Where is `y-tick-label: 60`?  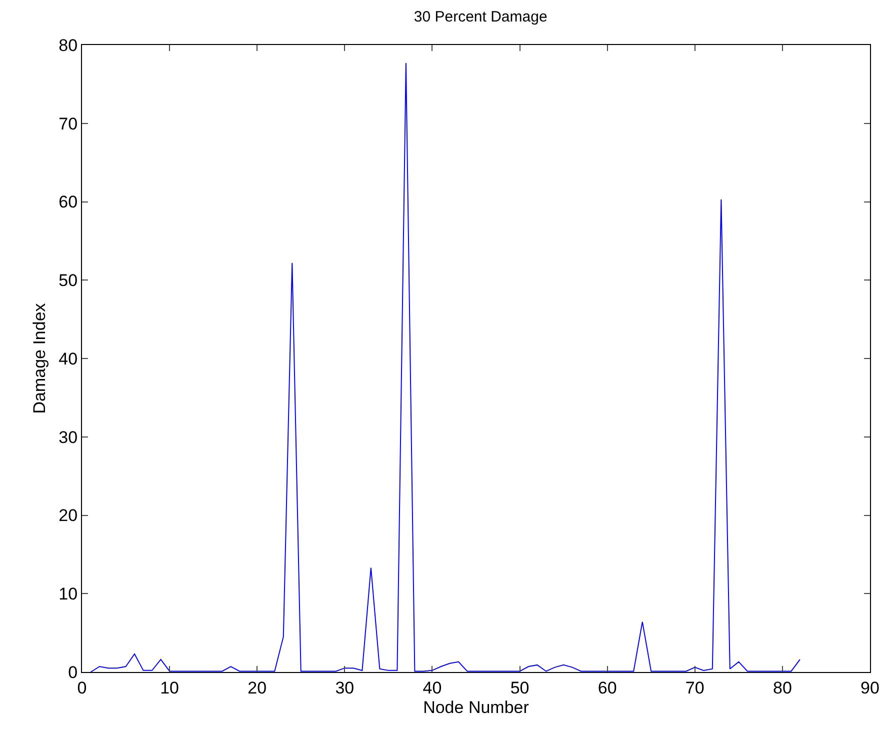 y-tick-label: 60 is located at coordinates (68, 202).